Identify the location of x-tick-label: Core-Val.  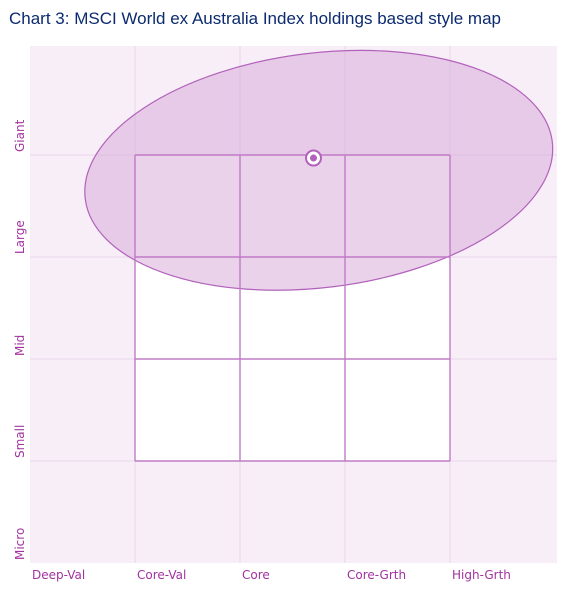
(161, 575).